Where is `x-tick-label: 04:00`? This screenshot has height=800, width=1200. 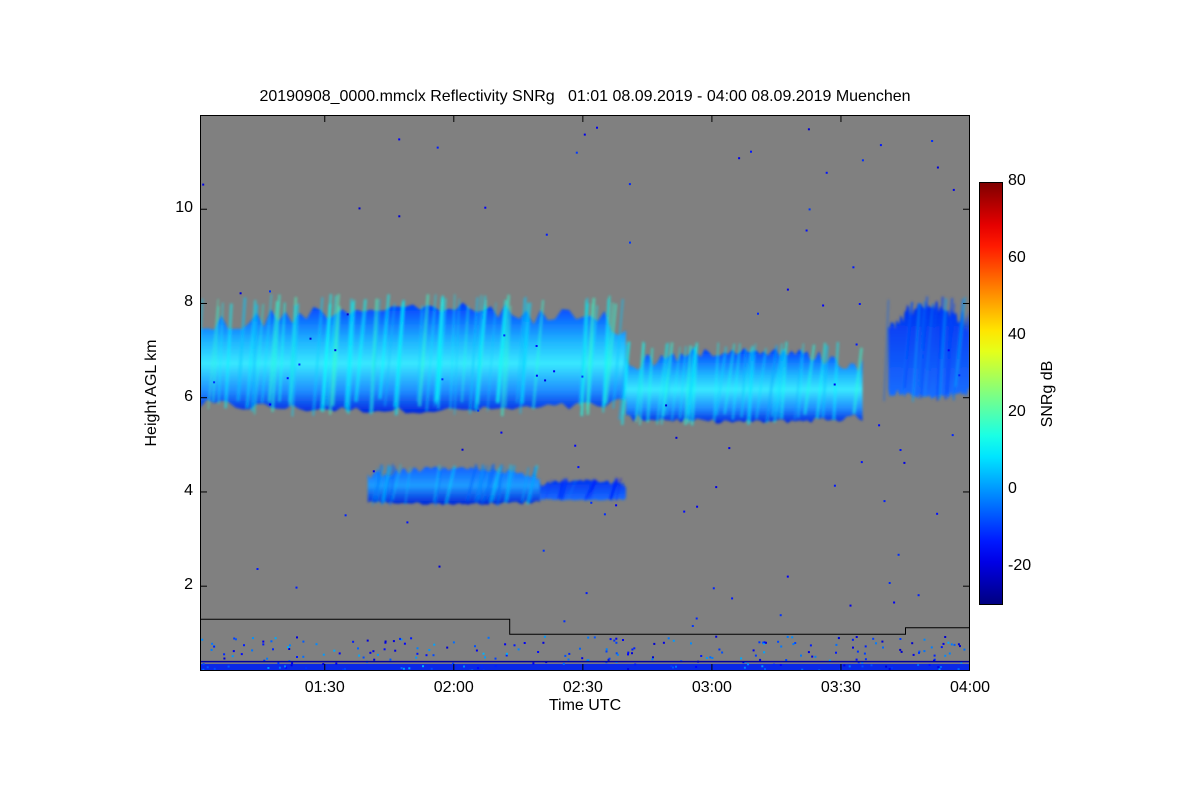
x-tick-label: 04:00 is located at coordinates (970, 687).